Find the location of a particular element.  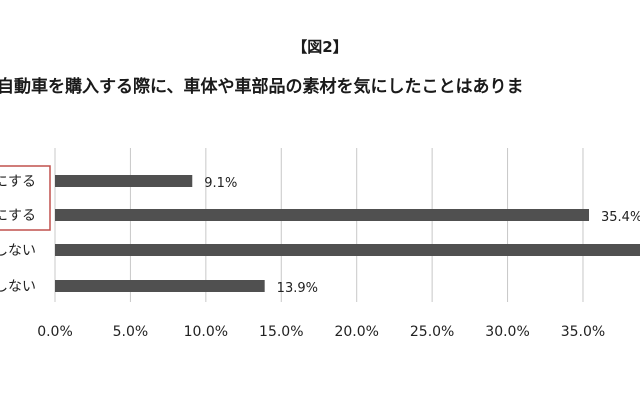

x-tick-label: 35.0% is located at coordinates (583, 332).